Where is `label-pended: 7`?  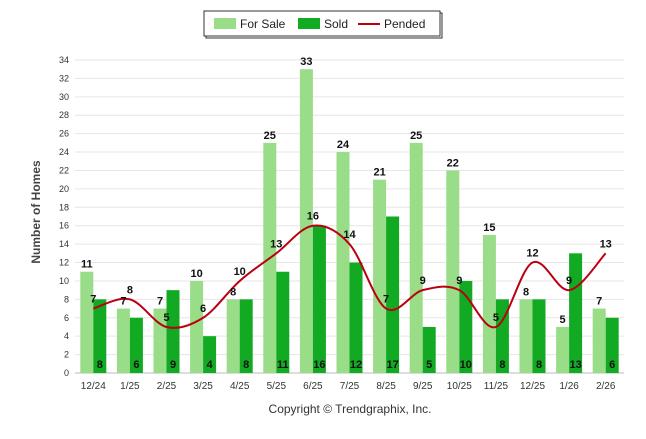 label-pended: 7 is located at coordinates (93, 300).